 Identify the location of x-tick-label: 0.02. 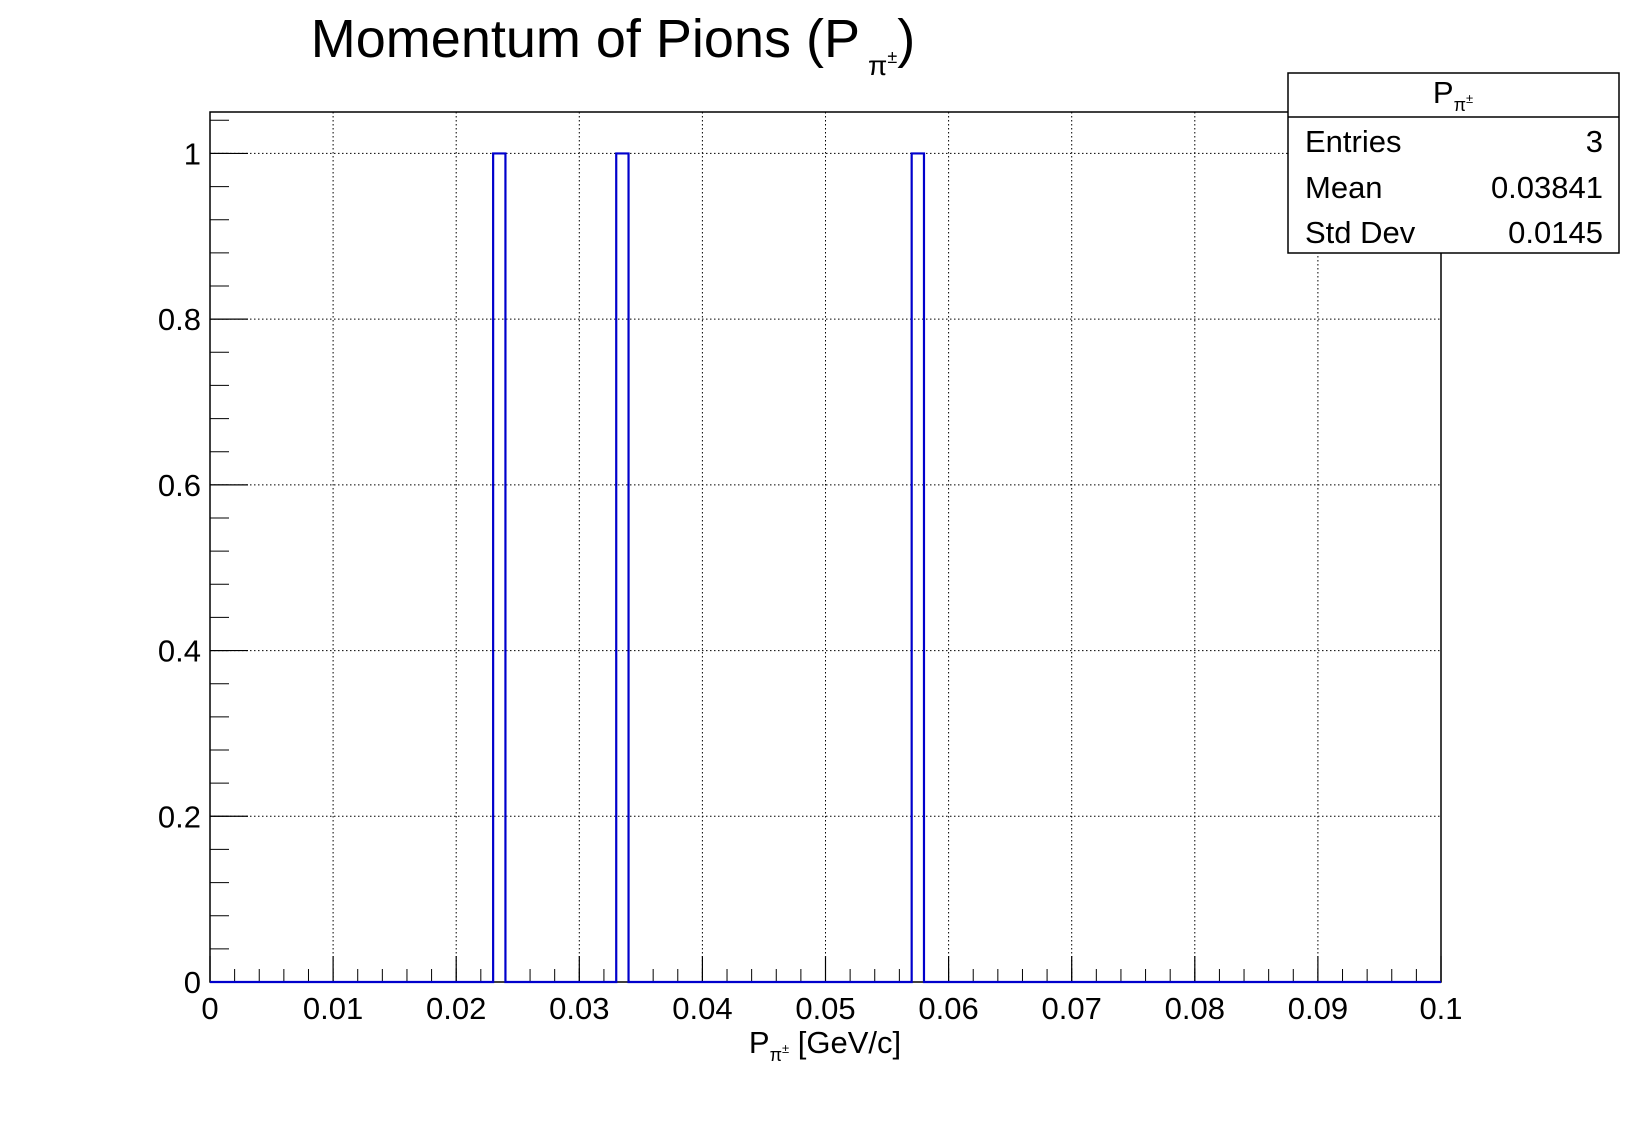
(456, 1008).